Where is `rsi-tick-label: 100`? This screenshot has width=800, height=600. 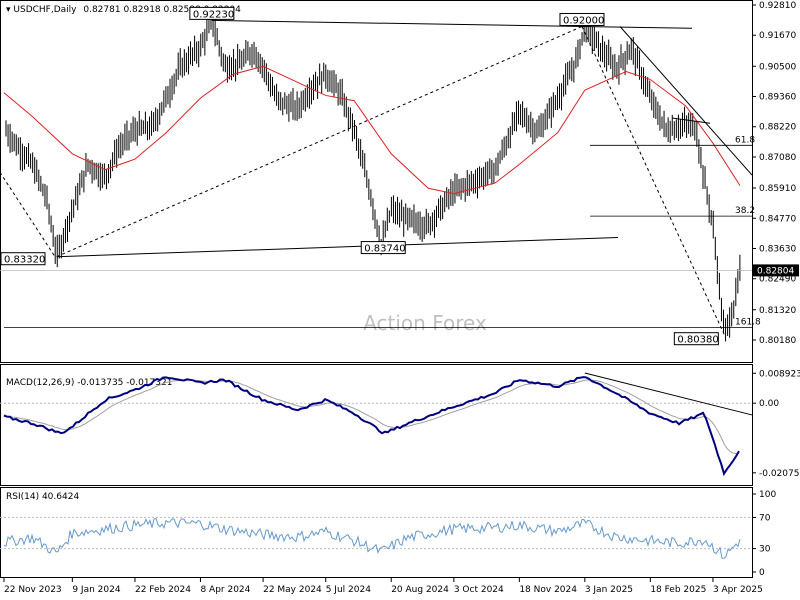
rsi-tick-label: 100 is located at coordinates (767, 495).